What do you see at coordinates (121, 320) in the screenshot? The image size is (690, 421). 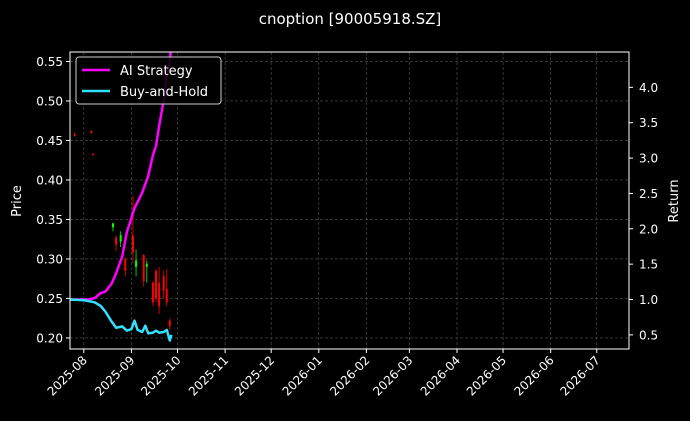 I see `series-line-buy-and-hold` at bounding box center [121, 320].